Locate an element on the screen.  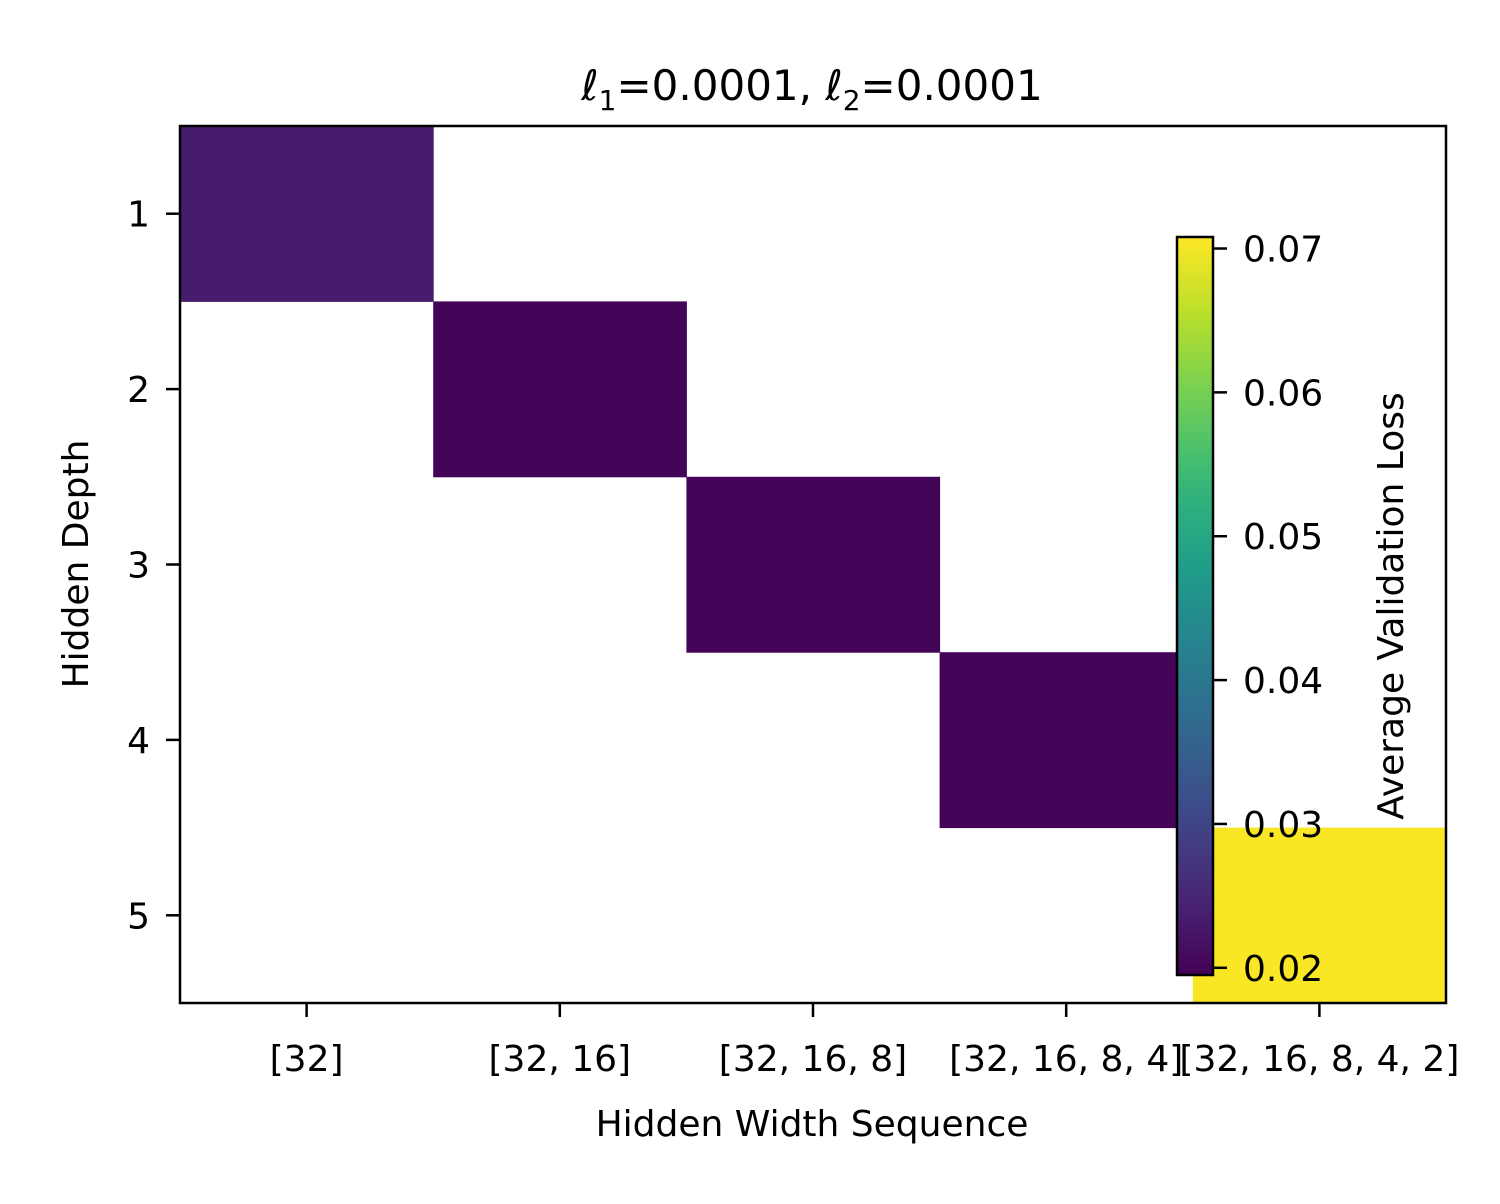
x-tick-label: [32, 16, 8, 4, 2] is located at coordinates (1319, 1059).